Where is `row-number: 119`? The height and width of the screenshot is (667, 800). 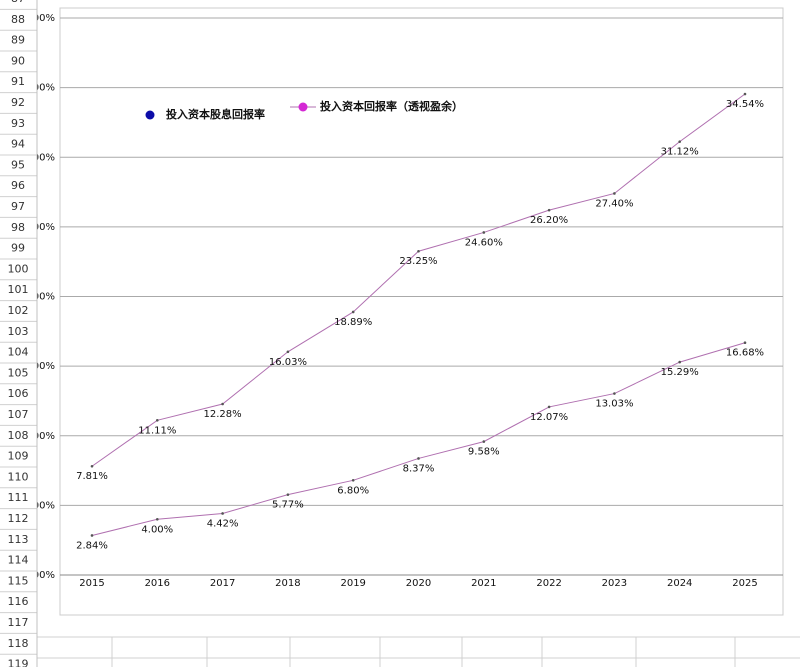 row-number: 119 is located at coordinates (18, 662).